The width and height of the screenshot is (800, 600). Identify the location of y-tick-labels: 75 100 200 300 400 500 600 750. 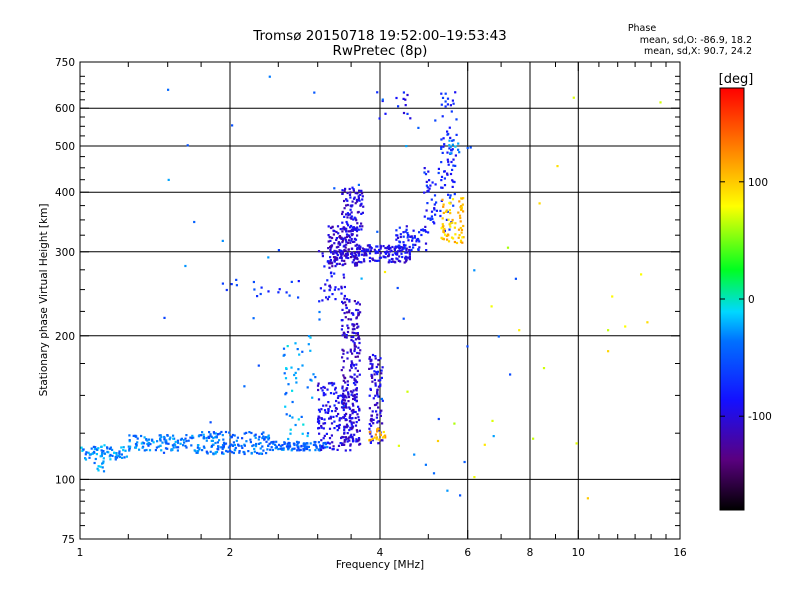
(65, 301).